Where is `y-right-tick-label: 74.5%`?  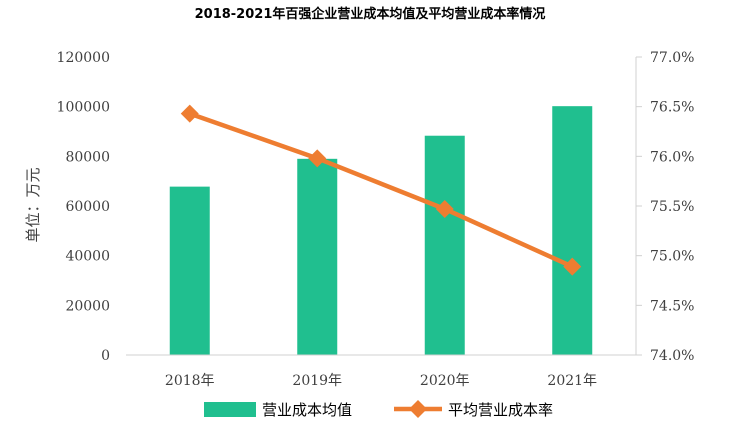
y-right-tick-label: 74.5% is located at coordinates (672, 306).